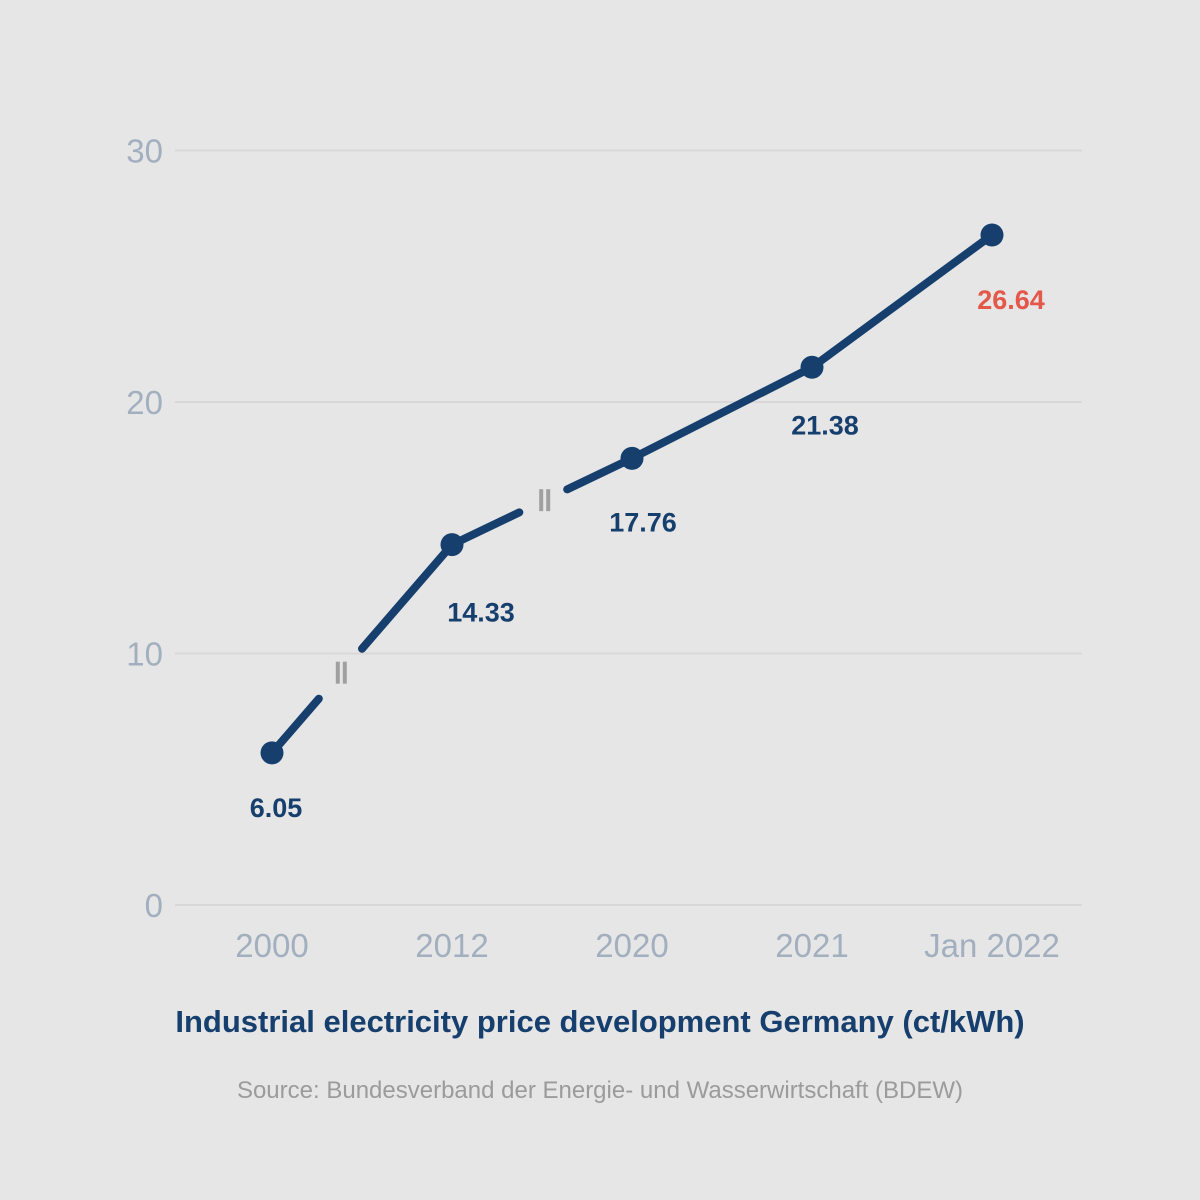  I want to click on value-label: 6.05, so click(276, 808).